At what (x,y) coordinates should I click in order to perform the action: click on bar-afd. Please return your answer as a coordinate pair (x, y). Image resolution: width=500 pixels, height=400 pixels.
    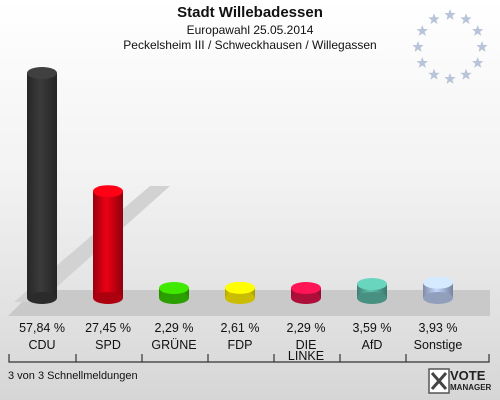
    Looking at the image, I should click on (372, 291).